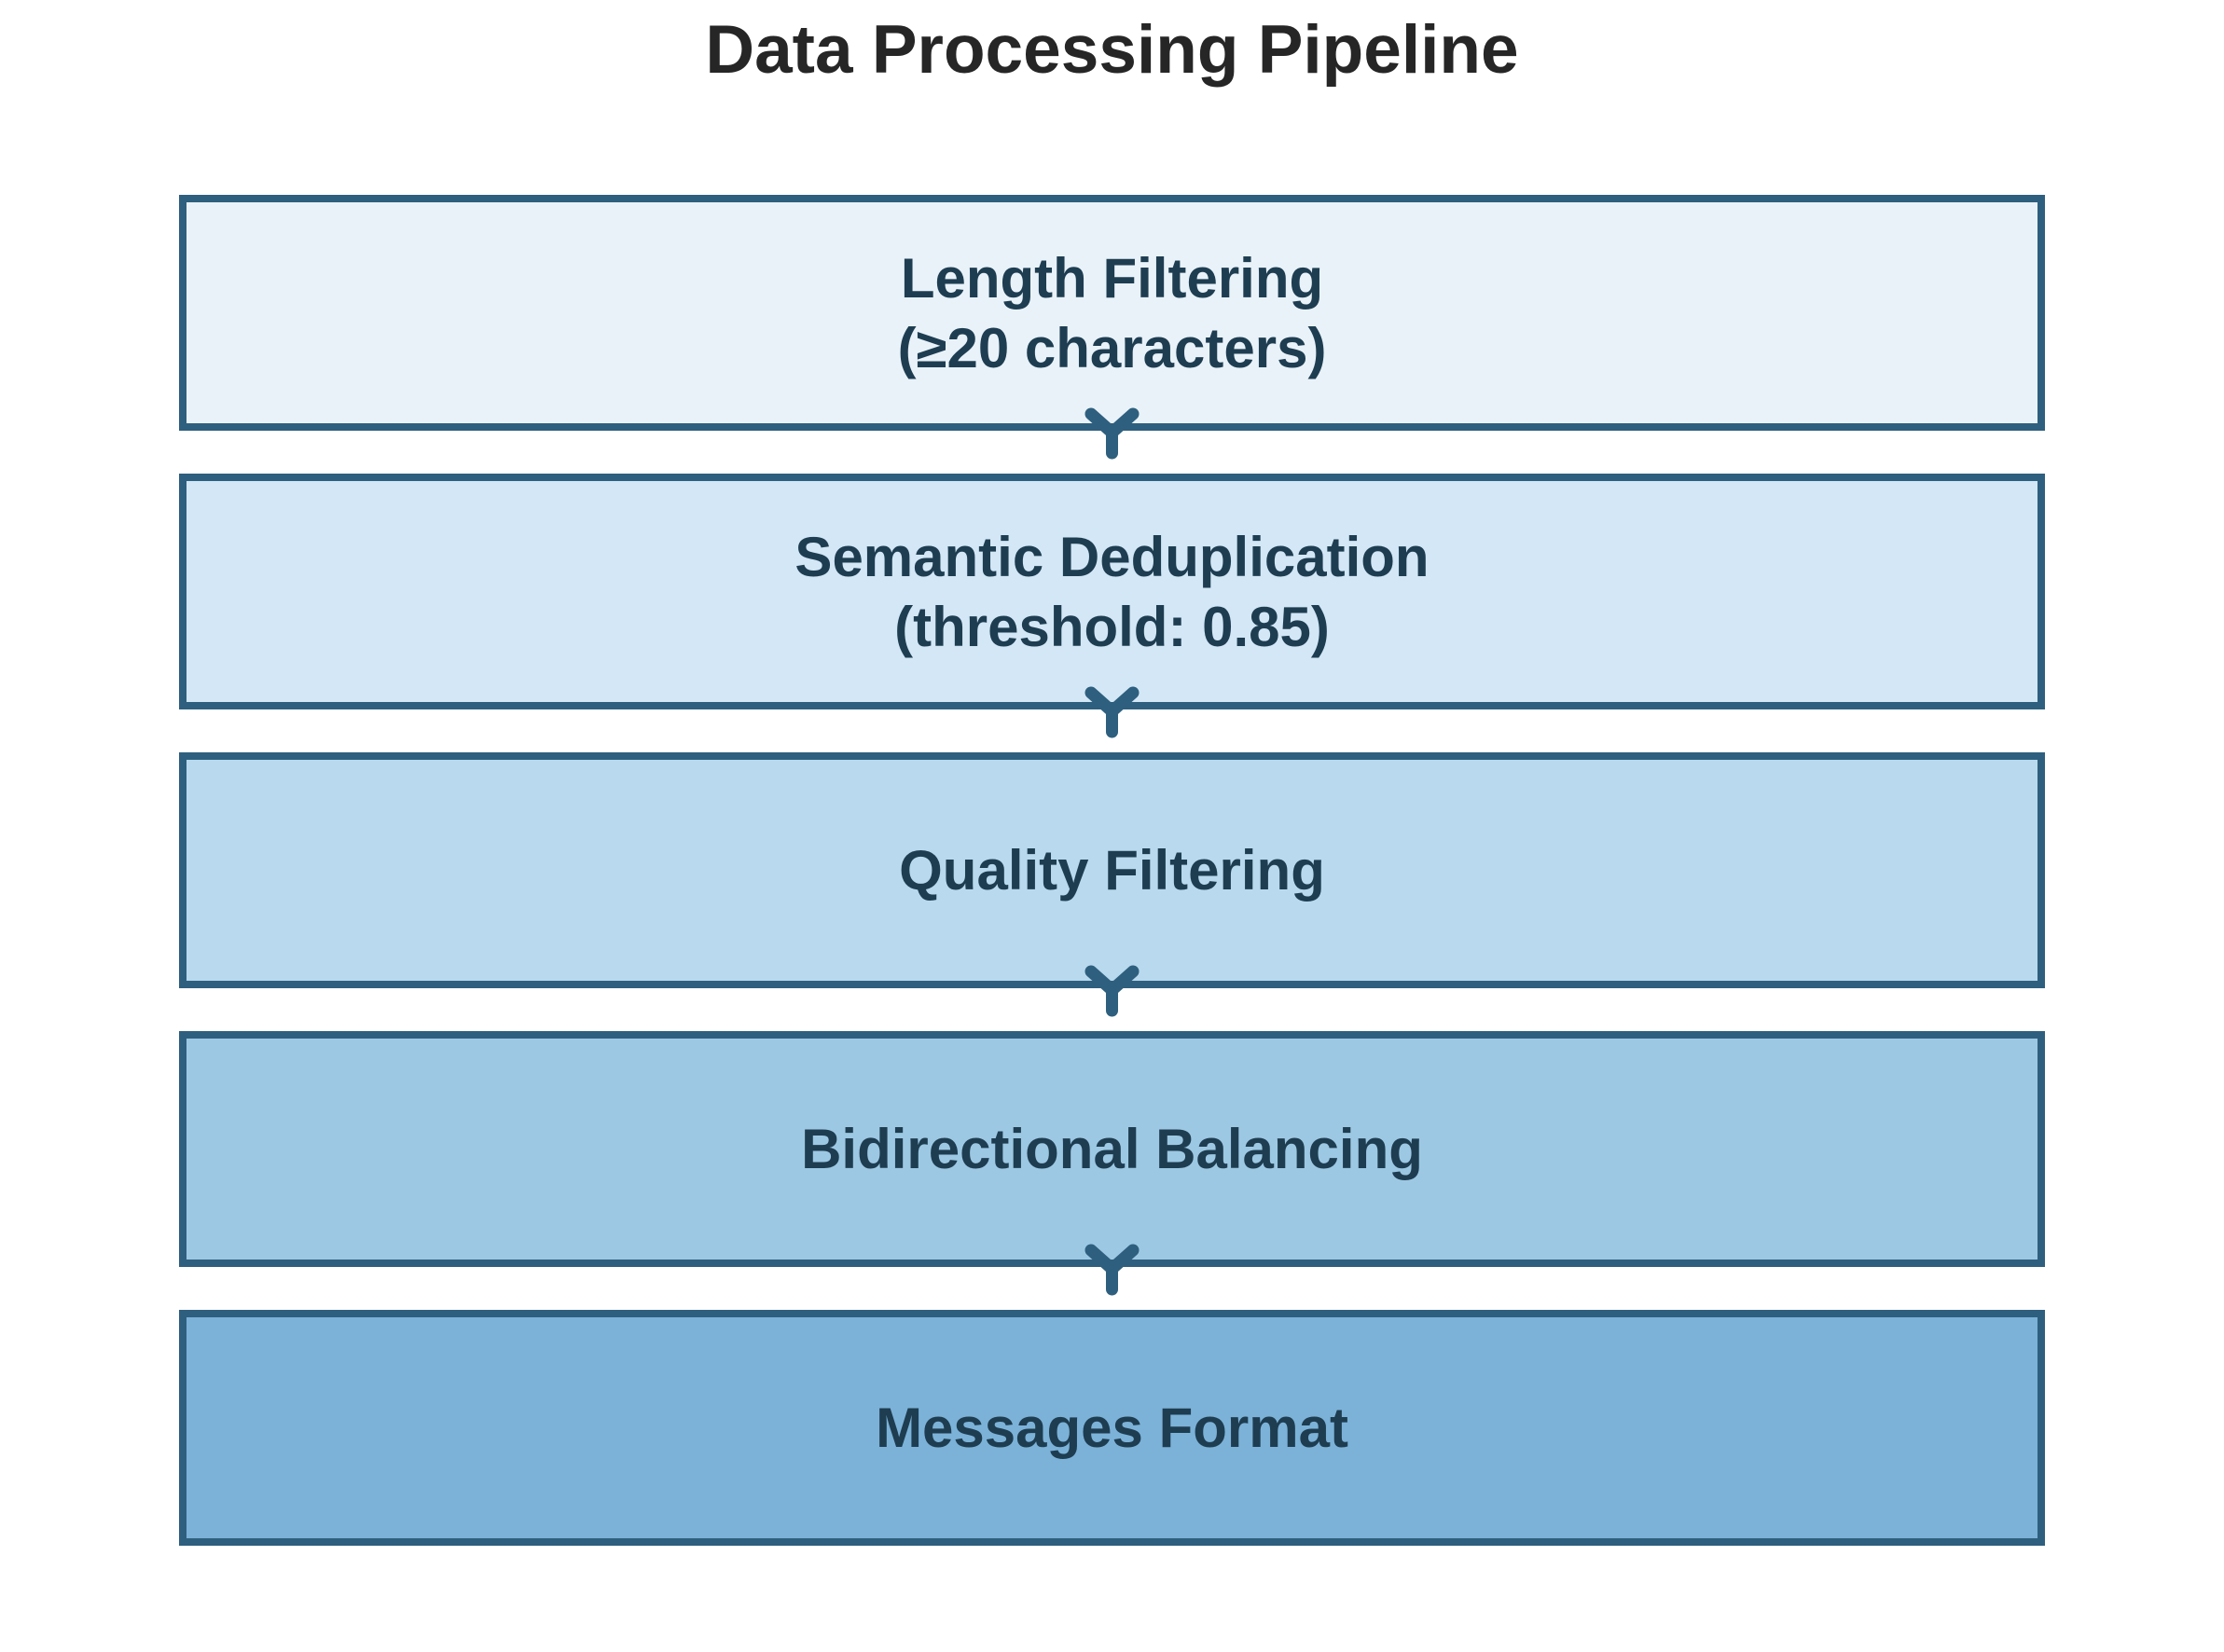  I want to click on stage-sublabel: (≥20 characters), so click(1112, 348).